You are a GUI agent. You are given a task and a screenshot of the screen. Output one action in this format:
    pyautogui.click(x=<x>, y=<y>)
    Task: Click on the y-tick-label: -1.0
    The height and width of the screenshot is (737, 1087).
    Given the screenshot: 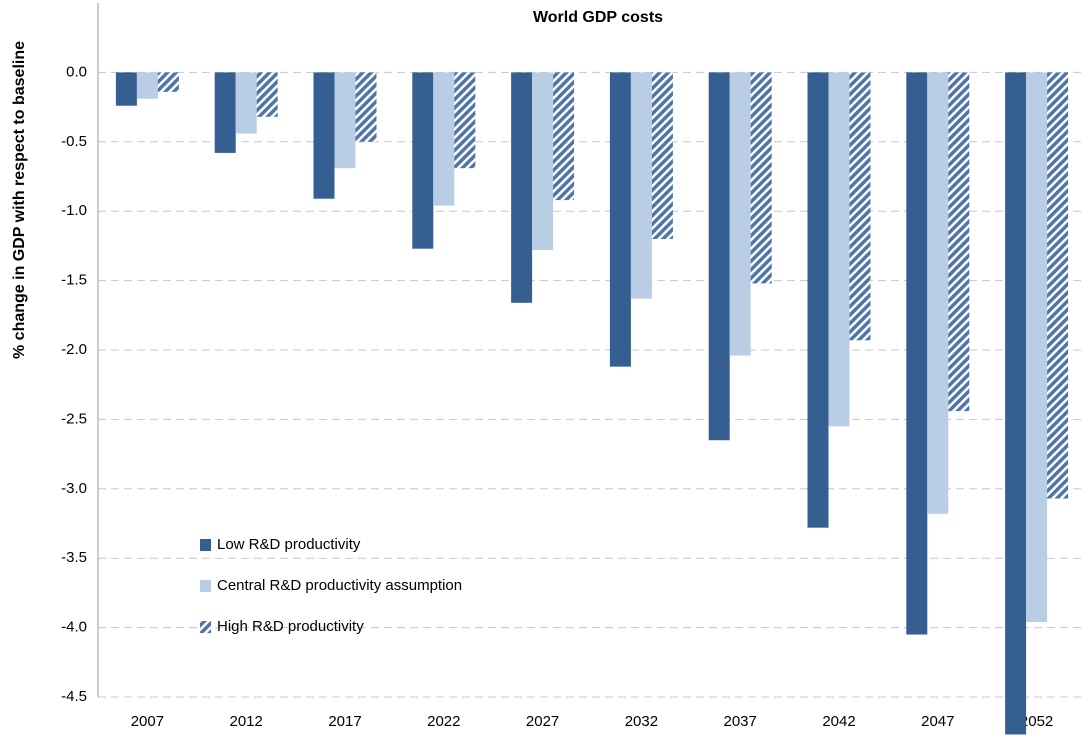 What is the action you would take?
    pyautogui.click(x=74, y=210)
    